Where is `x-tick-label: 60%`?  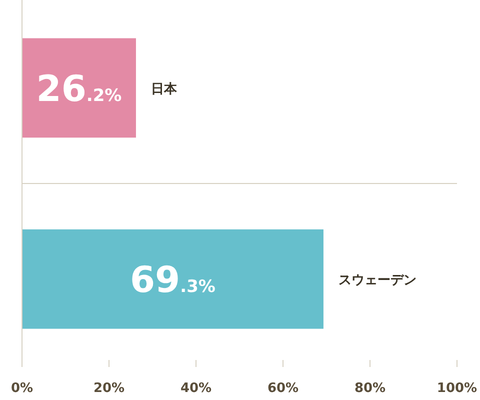
x-tick-label: 60% is located at coordinates (283, 388).